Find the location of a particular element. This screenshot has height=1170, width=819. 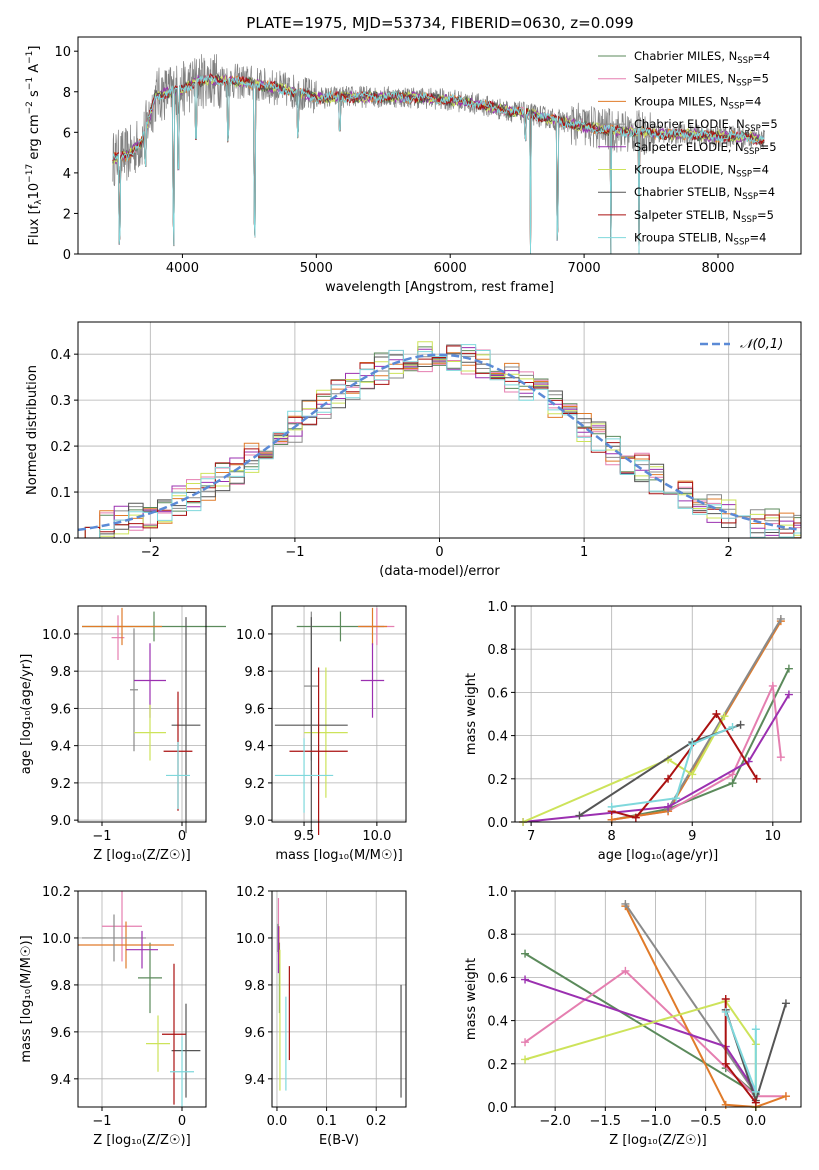

y-label-part: −2 is located at coordinates (30, 107).